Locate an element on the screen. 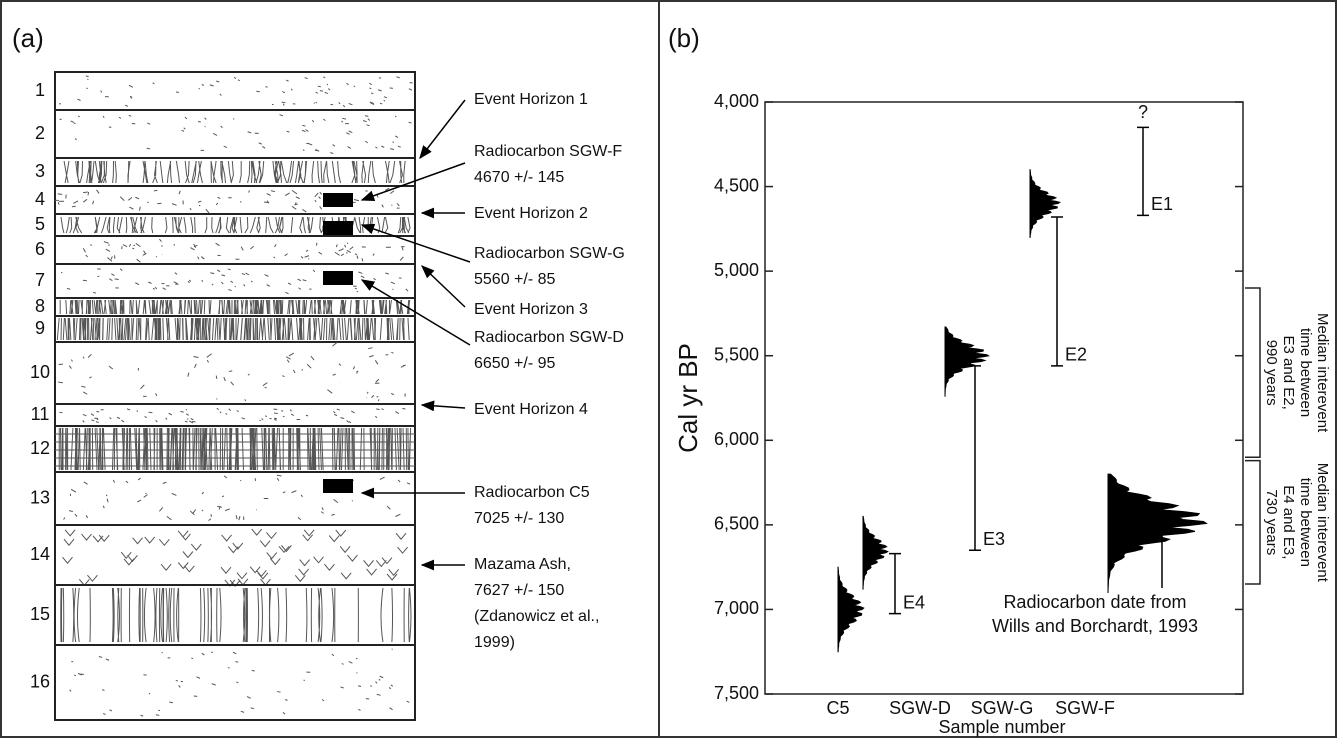 The width and height of the screenshot is (1337, 738). event-label: E2 is located at coordinates (1076, 355).